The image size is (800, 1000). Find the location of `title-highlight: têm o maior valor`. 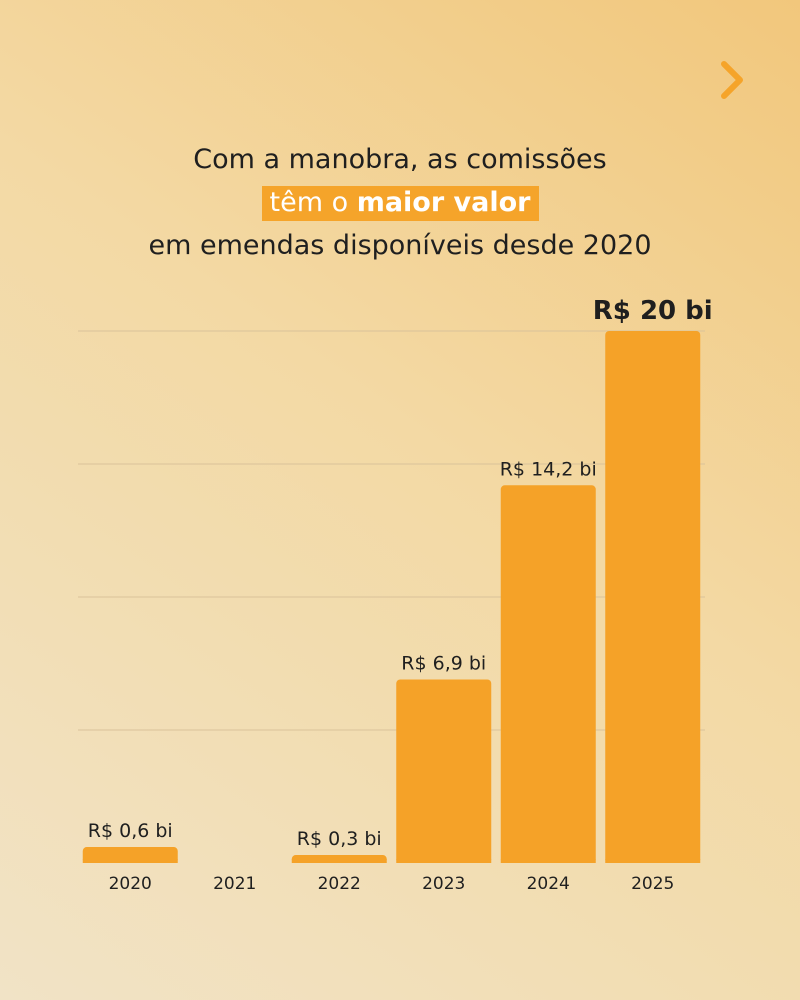

title-highlight: têm o maior valor is located at coordinates (400, 203).